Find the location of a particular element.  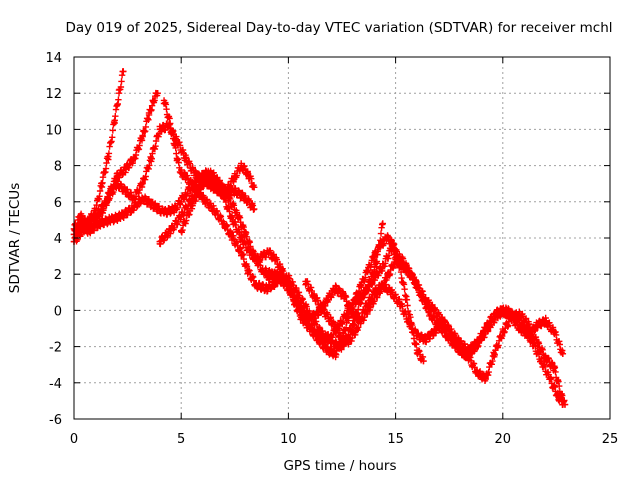

y-tick-label: 12 is located at coordinates (53, 94).